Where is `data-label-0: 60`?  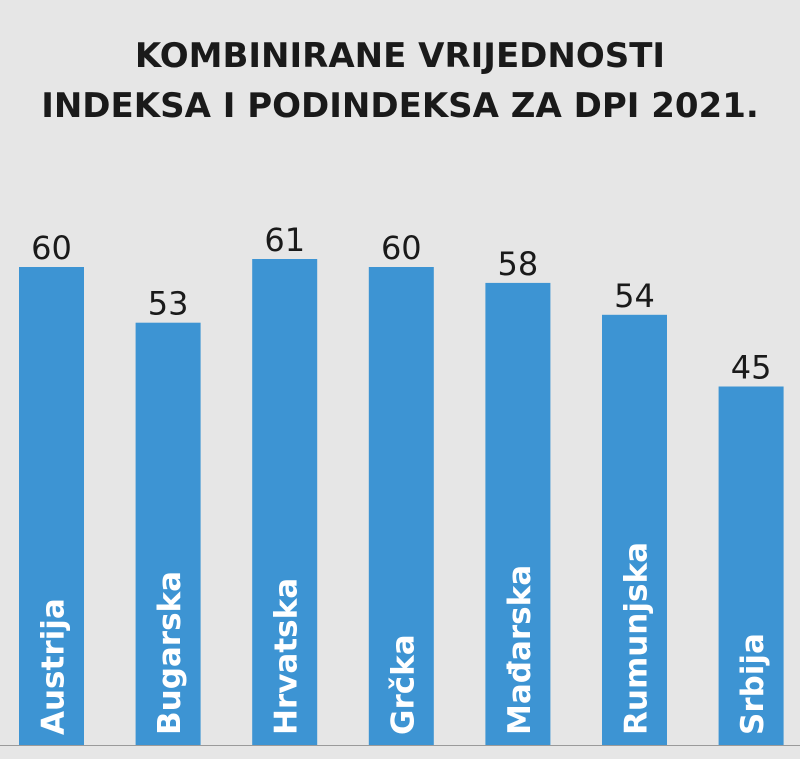
data-label-0: 60 is located at coordinates (51, 248).